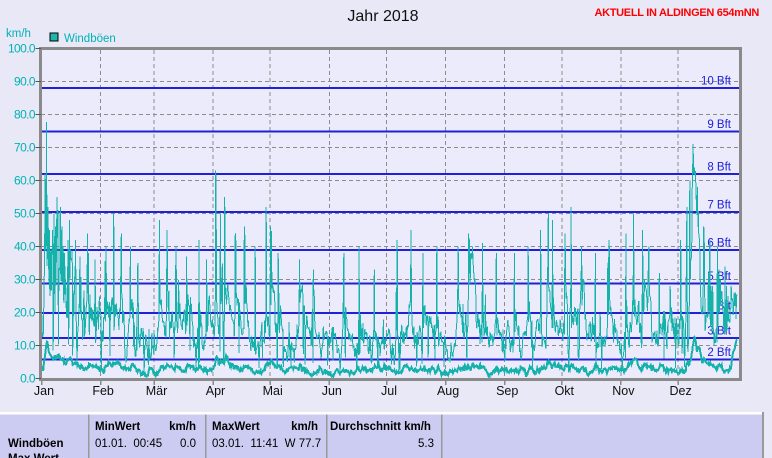  What do you see at coordinates (25, 214) in the screenshot?
I see `svg-text: 50.0` at bounding box center [25, 214].